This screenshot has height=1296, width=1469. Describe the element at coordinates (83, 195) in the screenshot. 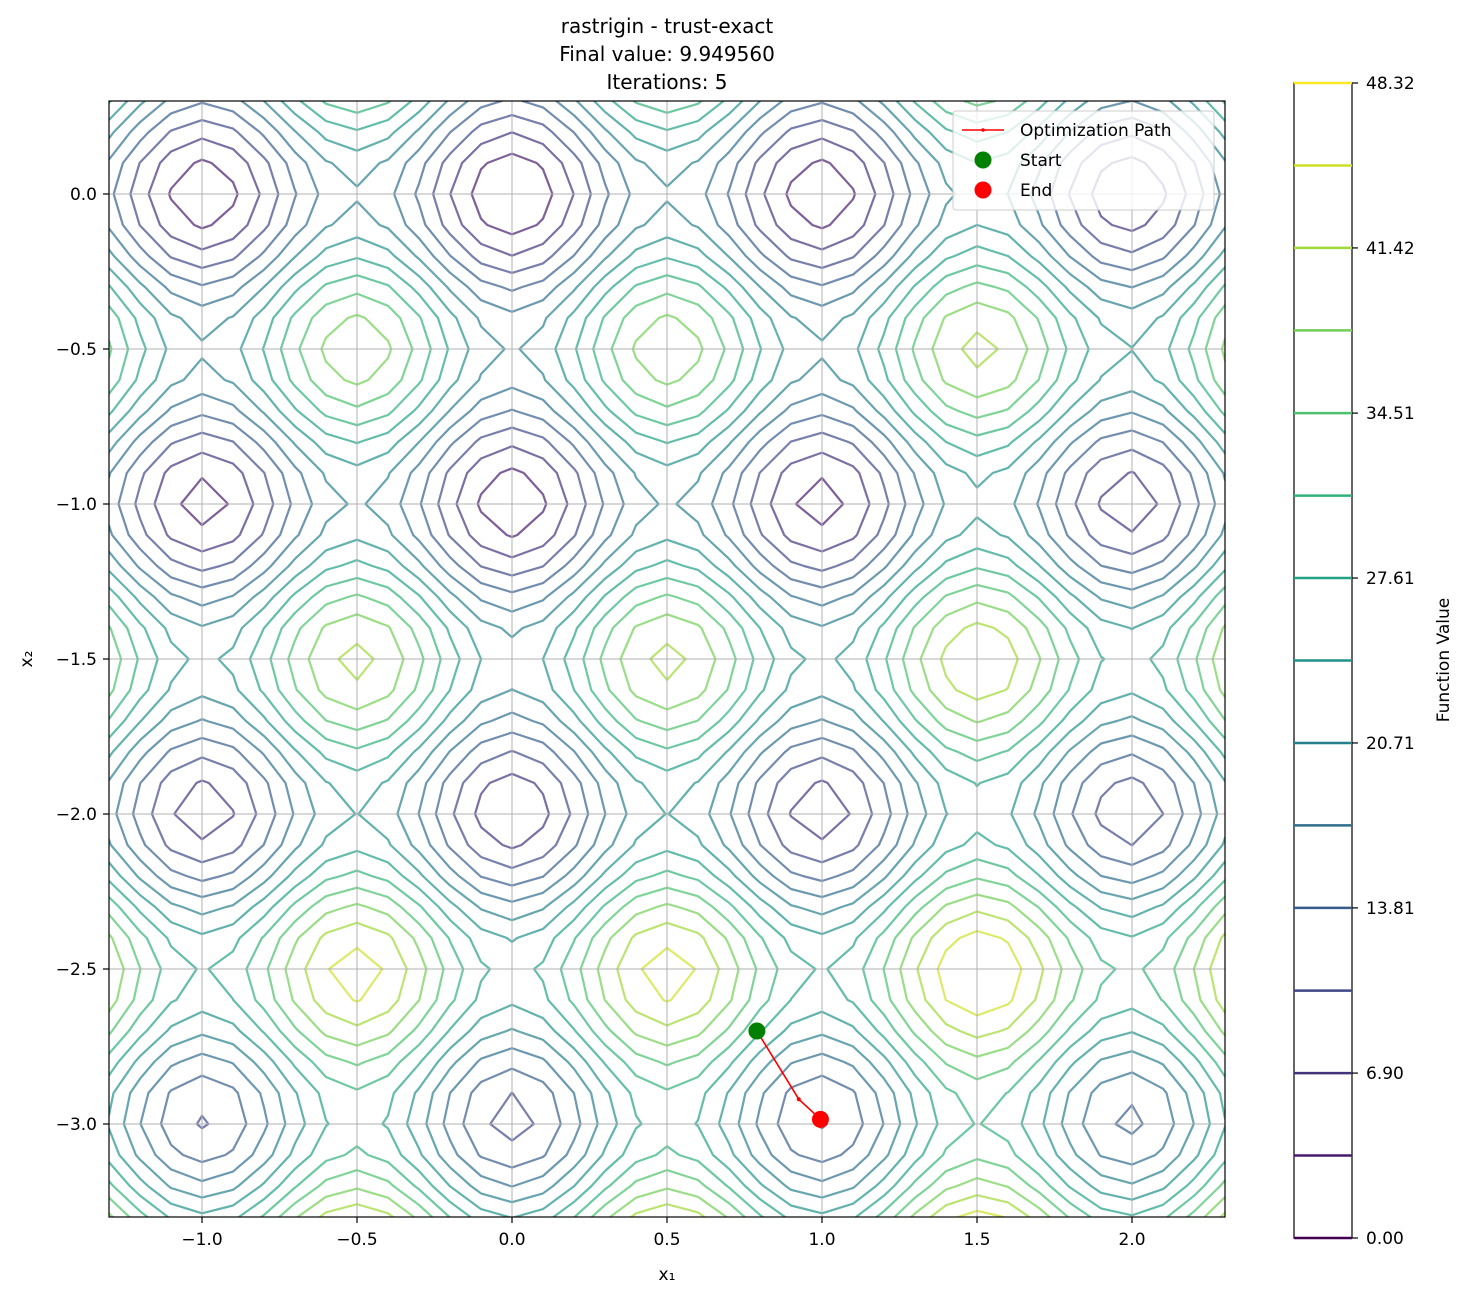

I see `y-tick-label: 0.0` at that location.